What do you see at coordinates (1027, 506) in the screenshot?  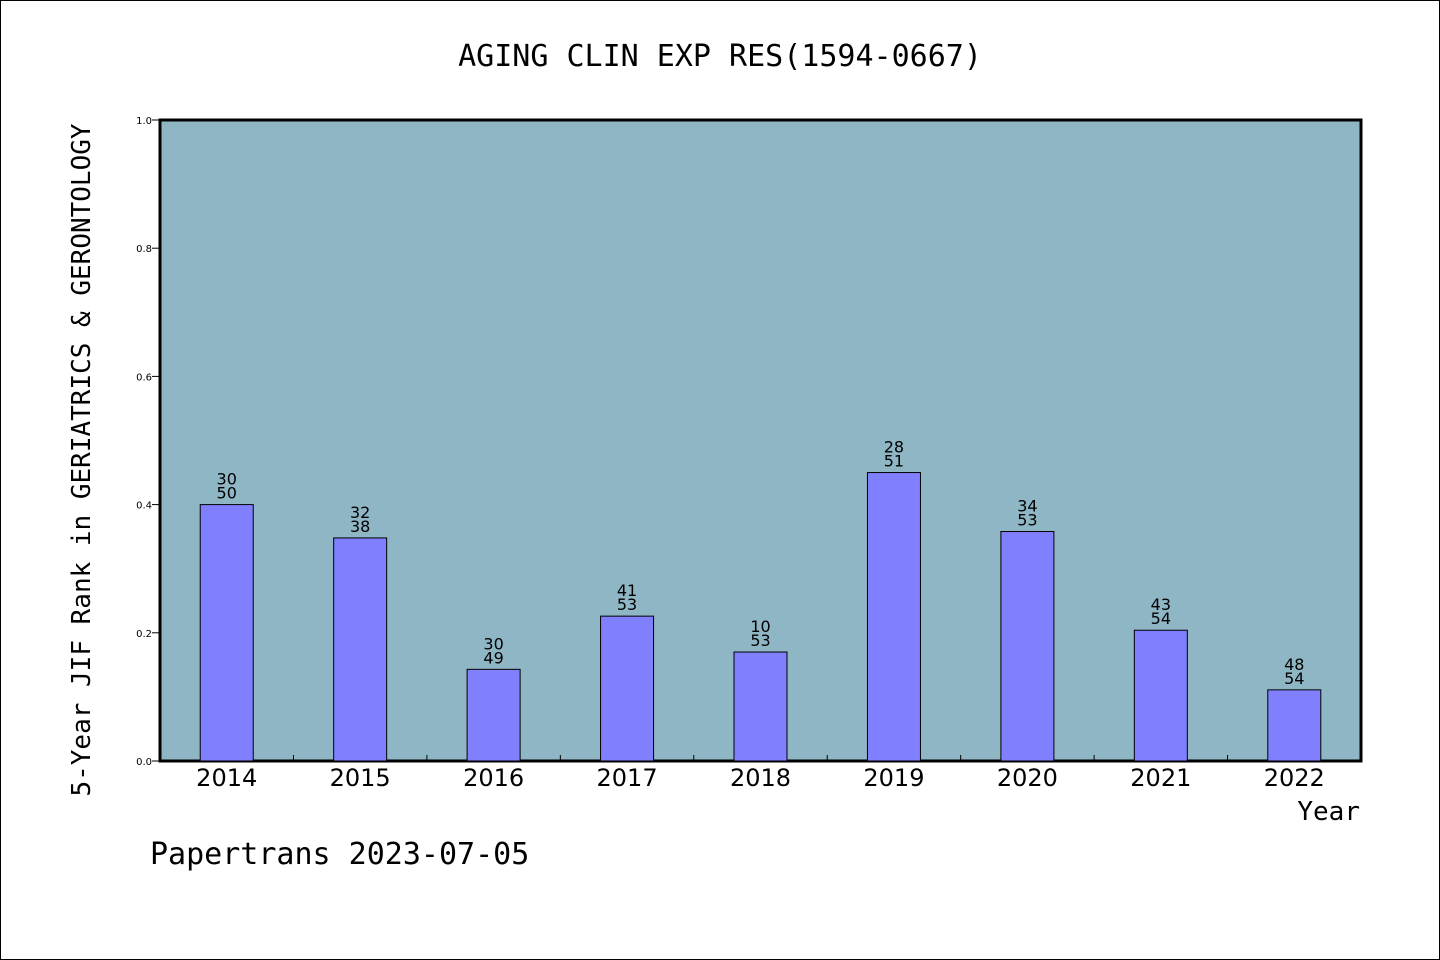 I see `bar-rank-label: 34` at bounding box center [1027, 506].